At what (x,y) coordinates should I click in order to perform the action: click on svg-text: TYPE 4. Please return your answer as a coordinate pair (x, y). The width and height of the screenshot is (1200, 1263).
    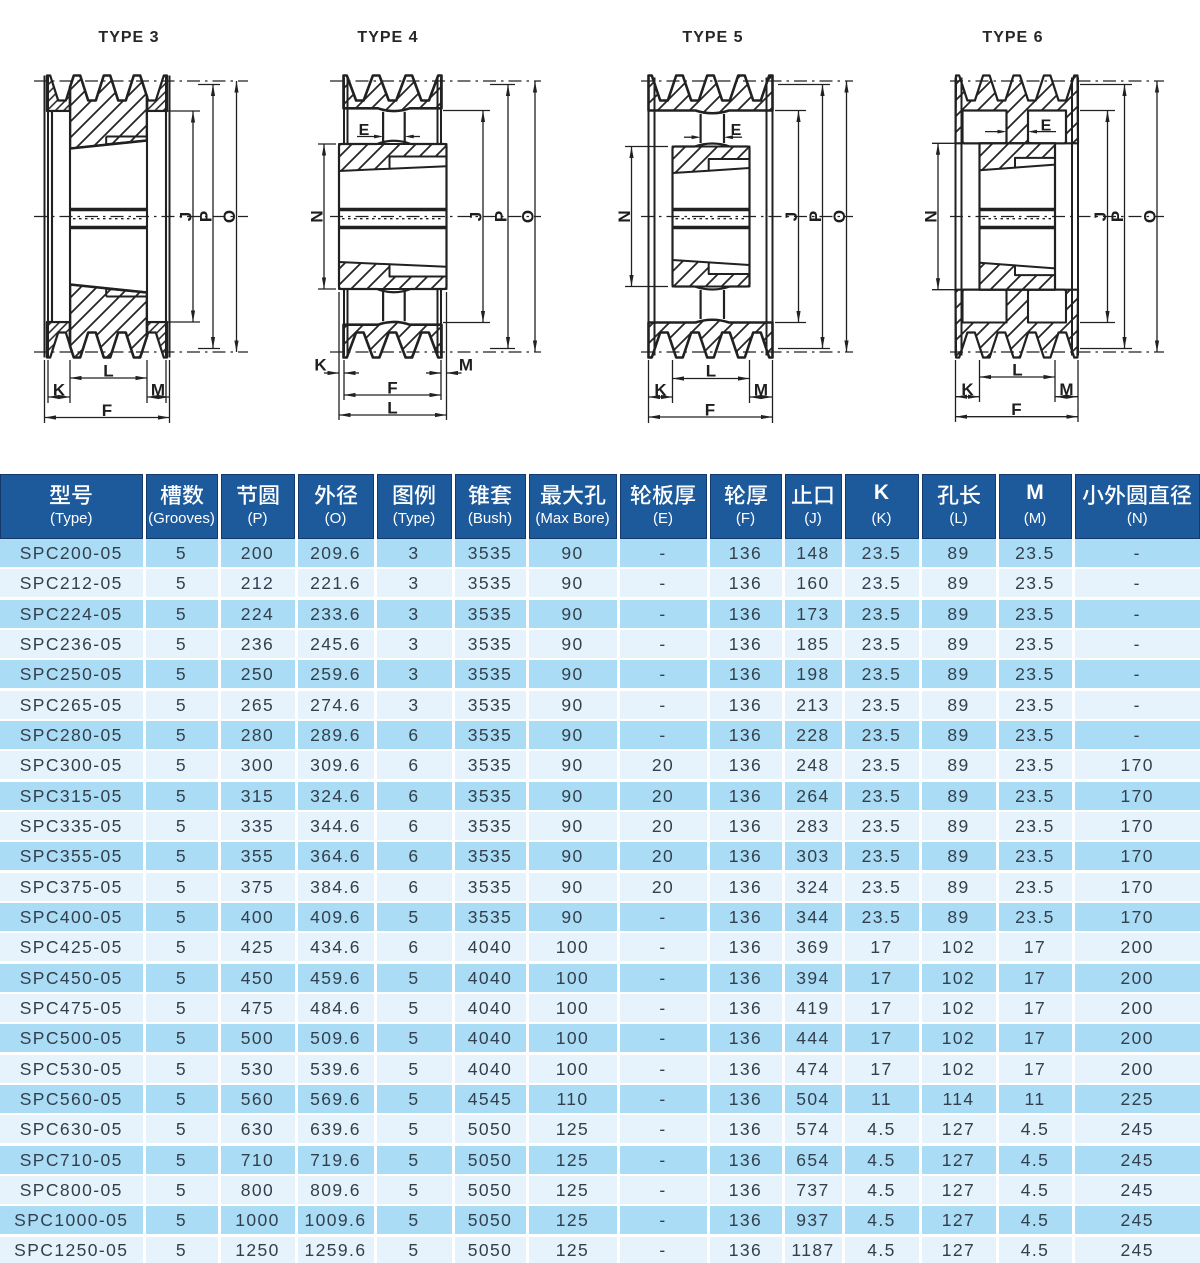
    Looking at the image, I should click on (387, 37).